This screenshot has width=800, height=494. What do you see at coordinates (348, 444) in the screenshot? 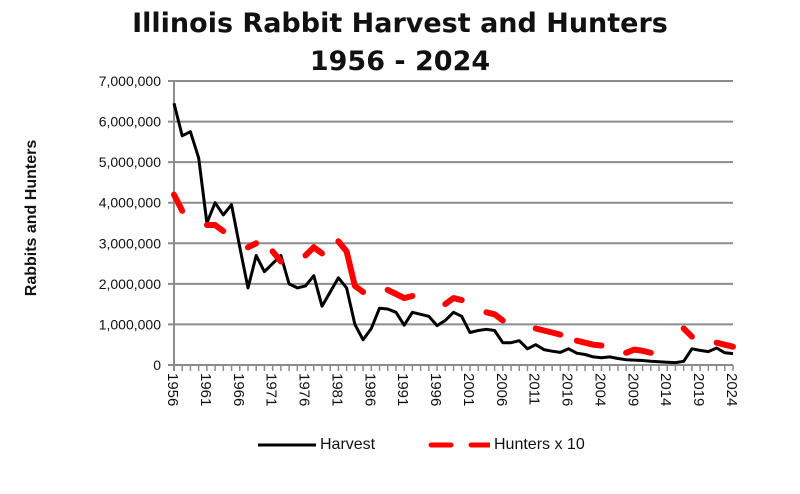
I see `legend-label-harvest: Harvest` at bounding box center [348, 444].